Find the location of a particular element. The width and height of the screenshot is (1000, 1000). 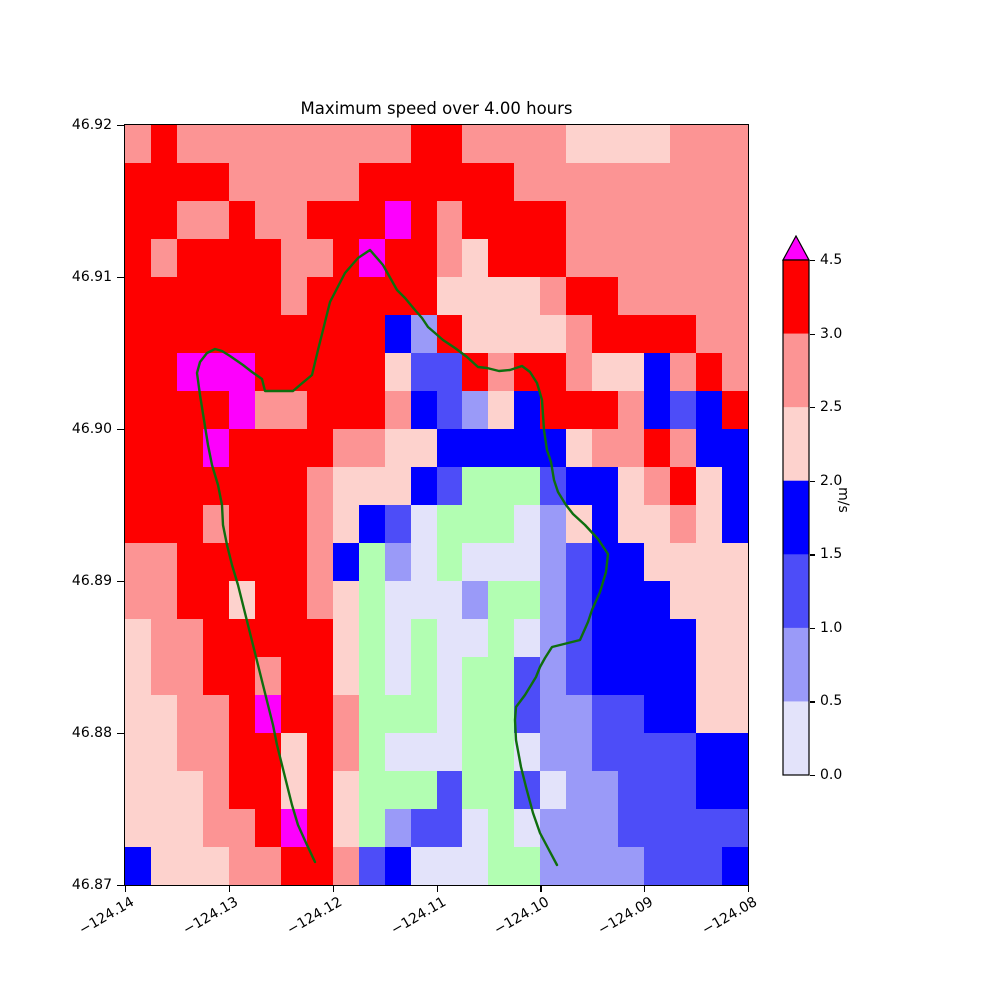

x-tick-label: −124.14 is located at coordinates (106, 916).